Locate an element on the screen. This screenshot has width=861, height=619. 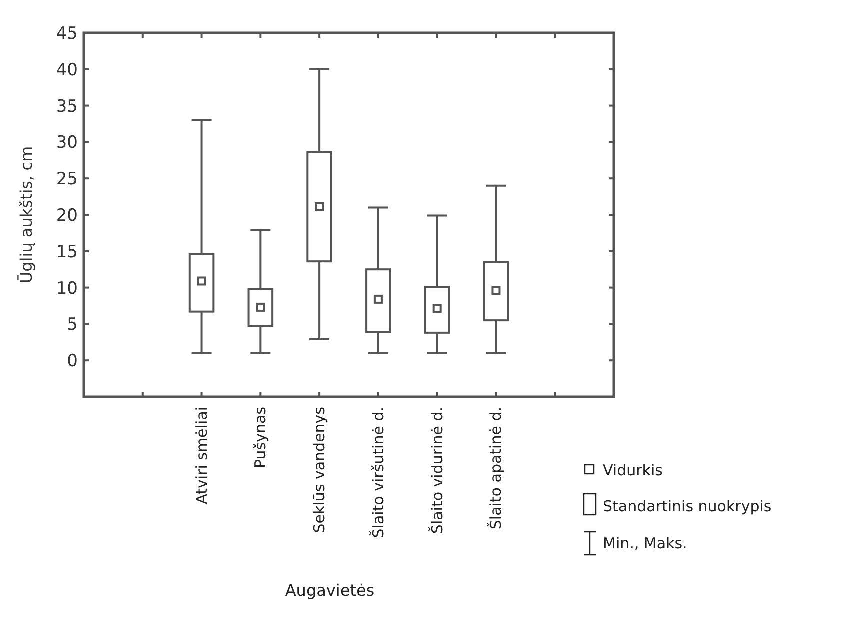
y-tick-label: 15 is located at coordinates (67, 252).